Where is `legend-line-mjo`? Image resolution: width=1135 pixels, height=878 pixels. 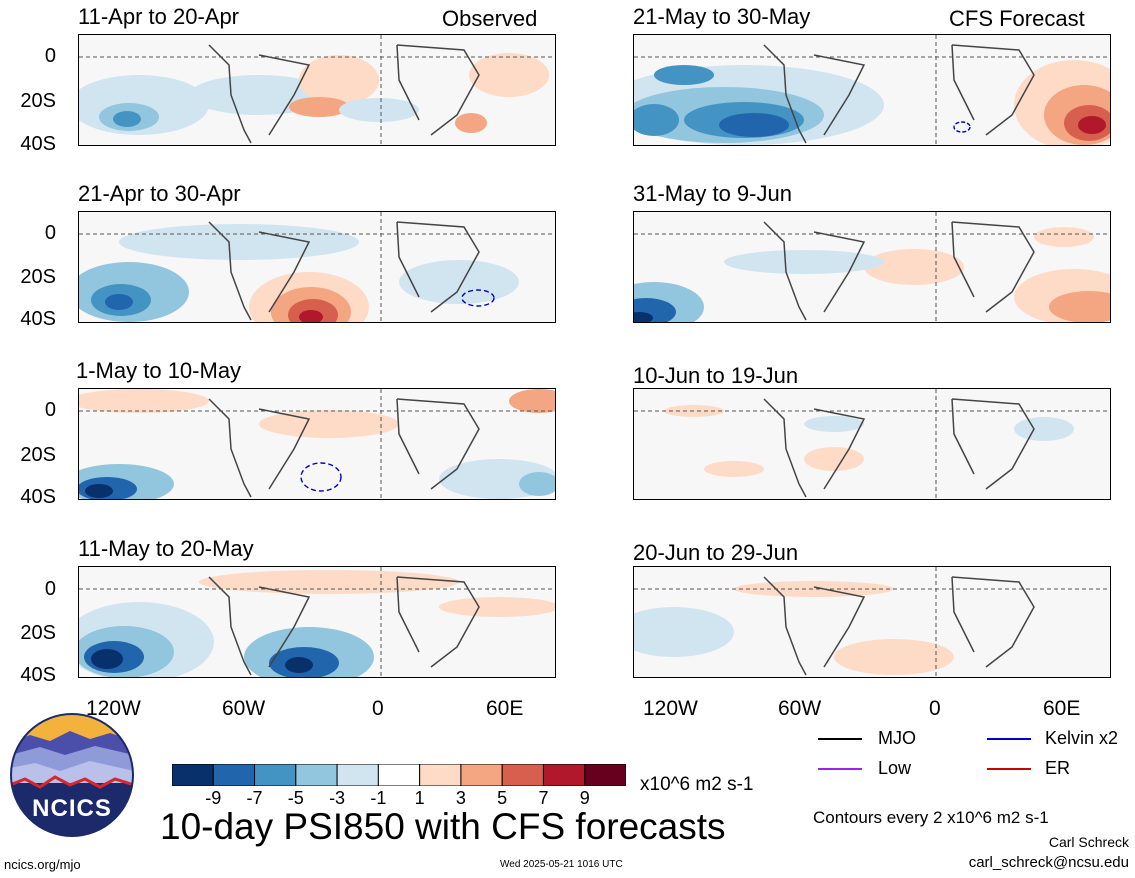 legend-line-mjo is located at coordinates (840, 739).